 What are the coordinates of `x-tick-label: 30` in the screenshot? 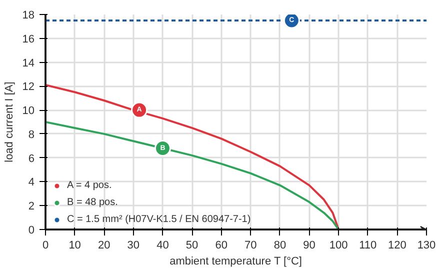 It's located at (133, 246).